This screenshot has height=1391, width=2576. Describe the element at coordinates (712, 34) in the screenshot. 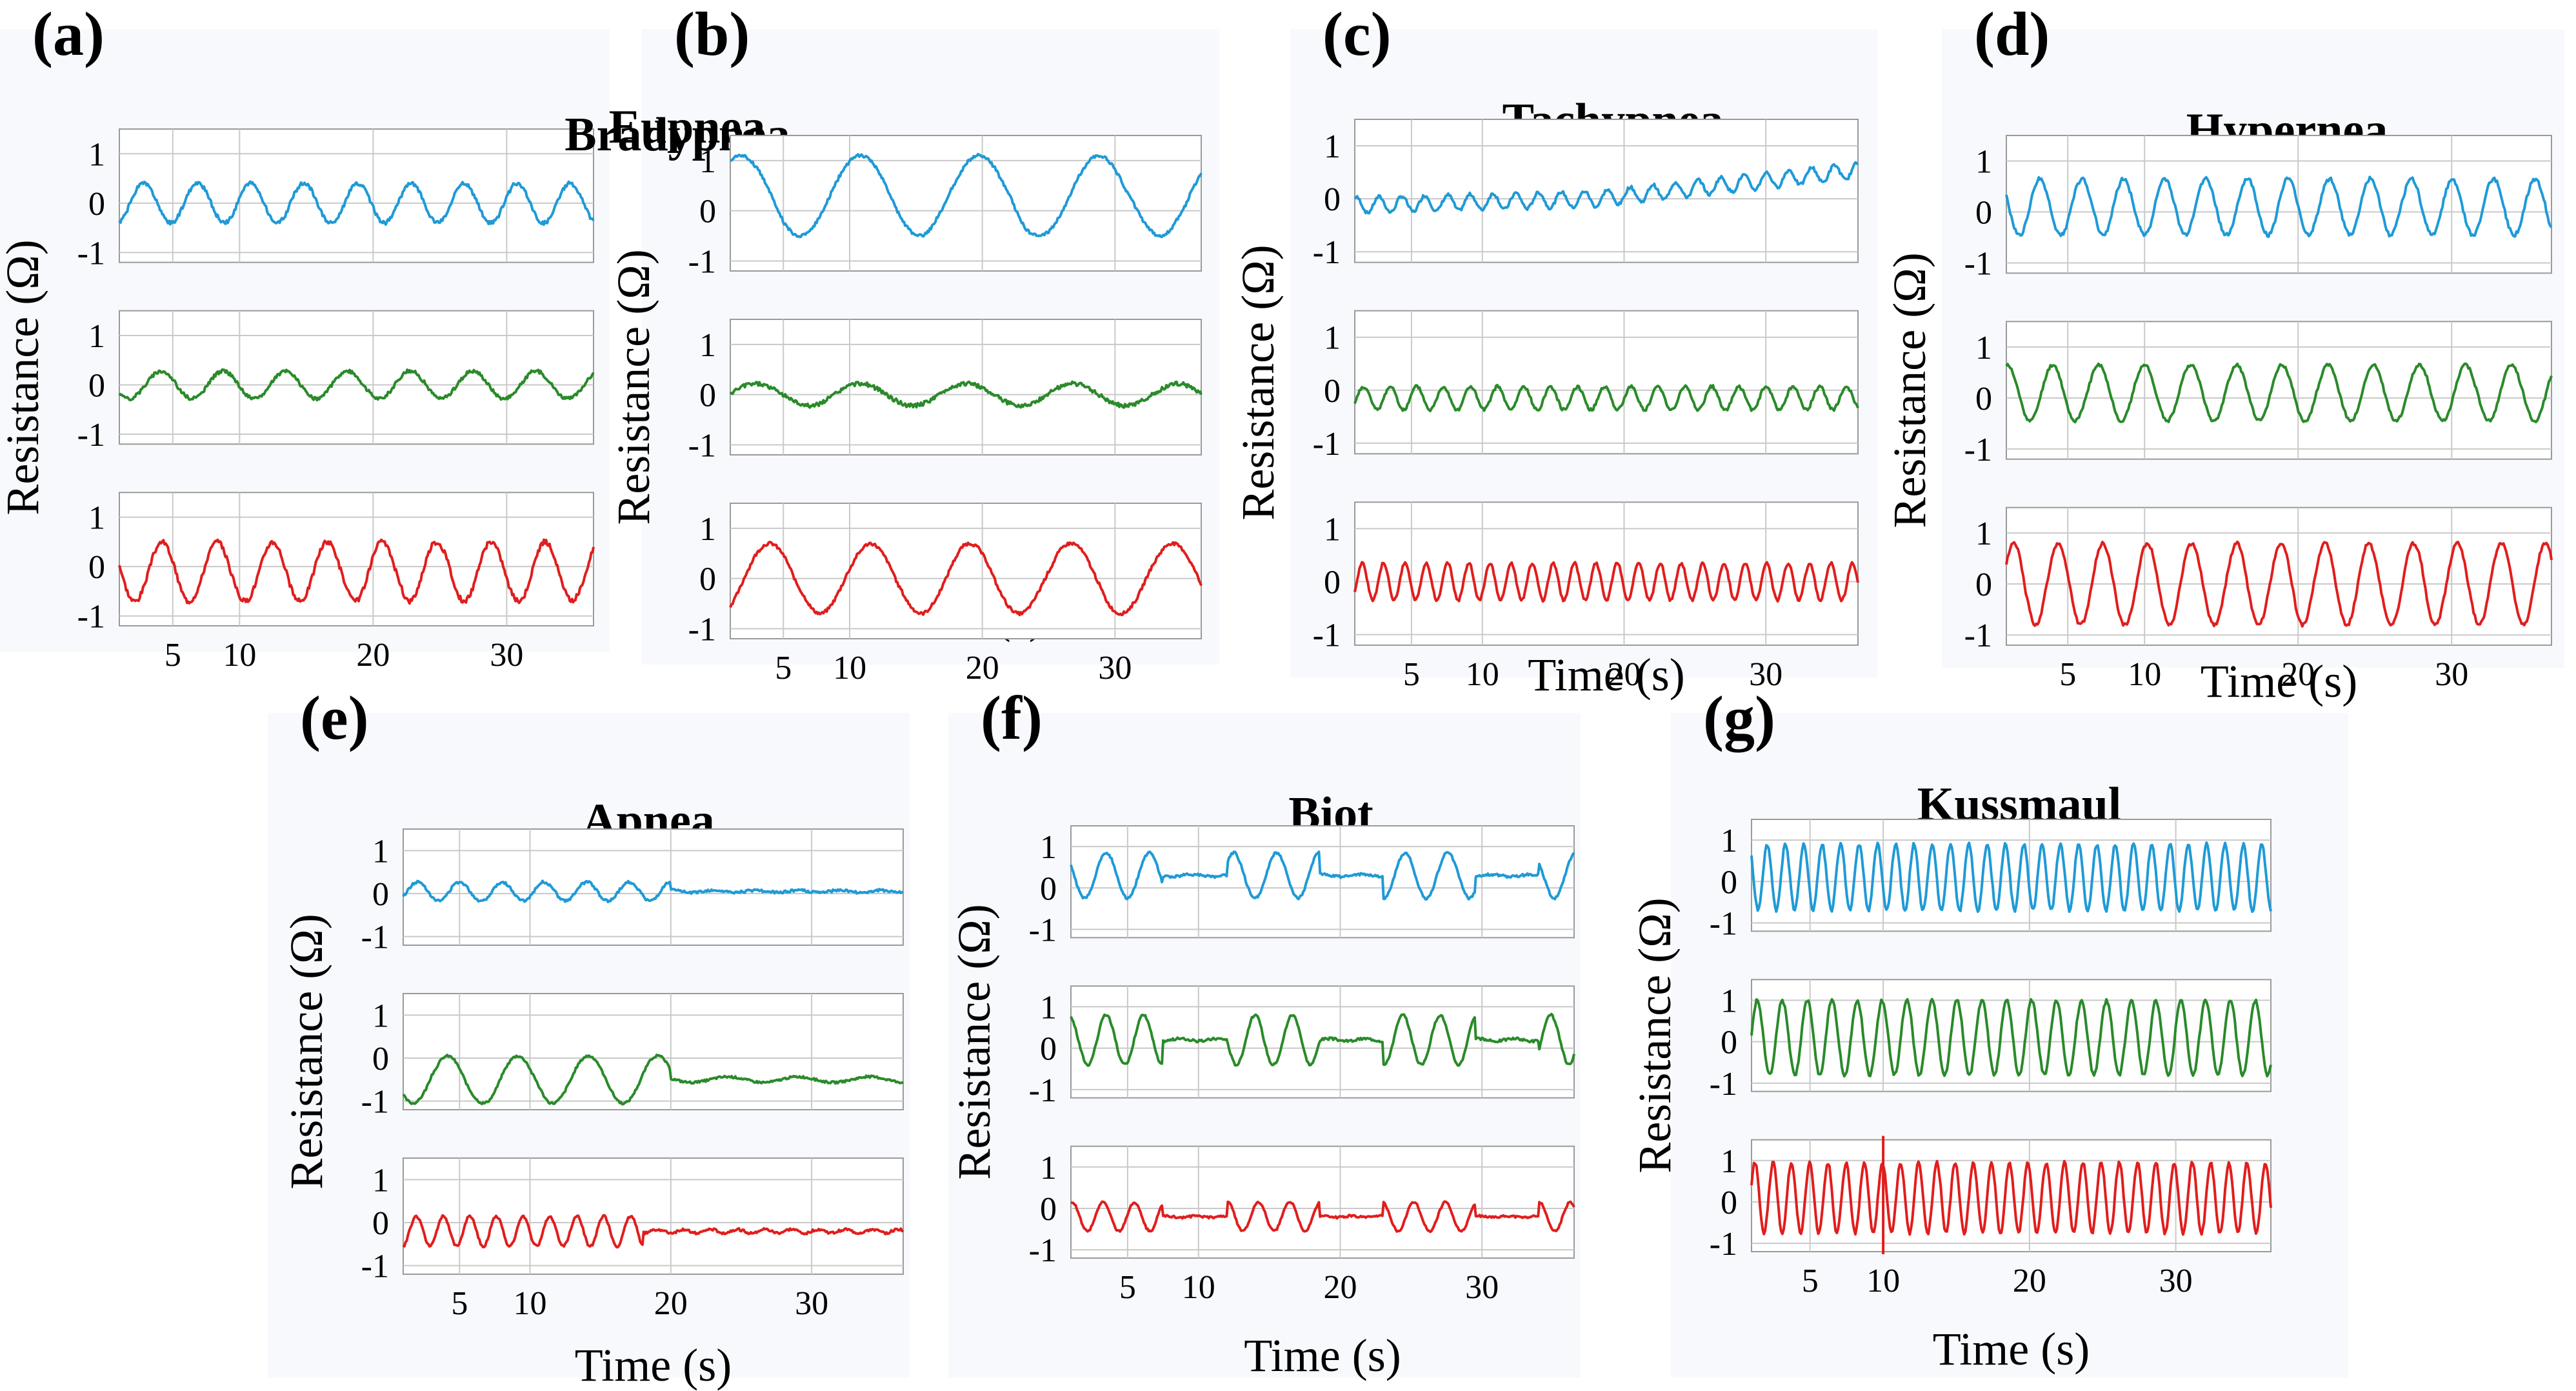

I see `panel-label: (b)` at that location.